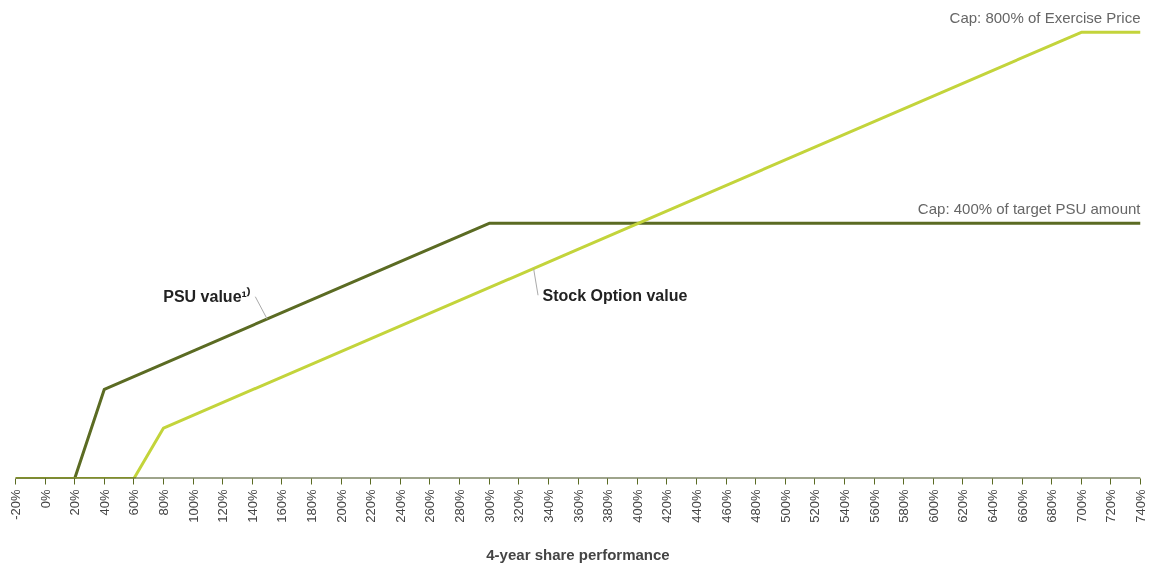  What do you see at coordinates (637, 506) in the screenshot?
I see `x-tick-label: 400%` at bounding box center [637, 506].